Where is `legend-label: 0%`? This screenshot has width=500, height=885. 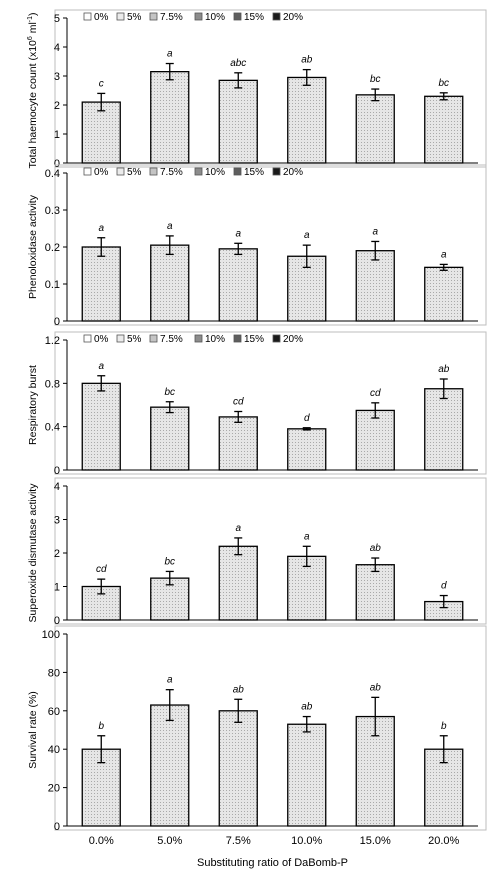
legend-label: 0% is located at coordinates (101, 172).